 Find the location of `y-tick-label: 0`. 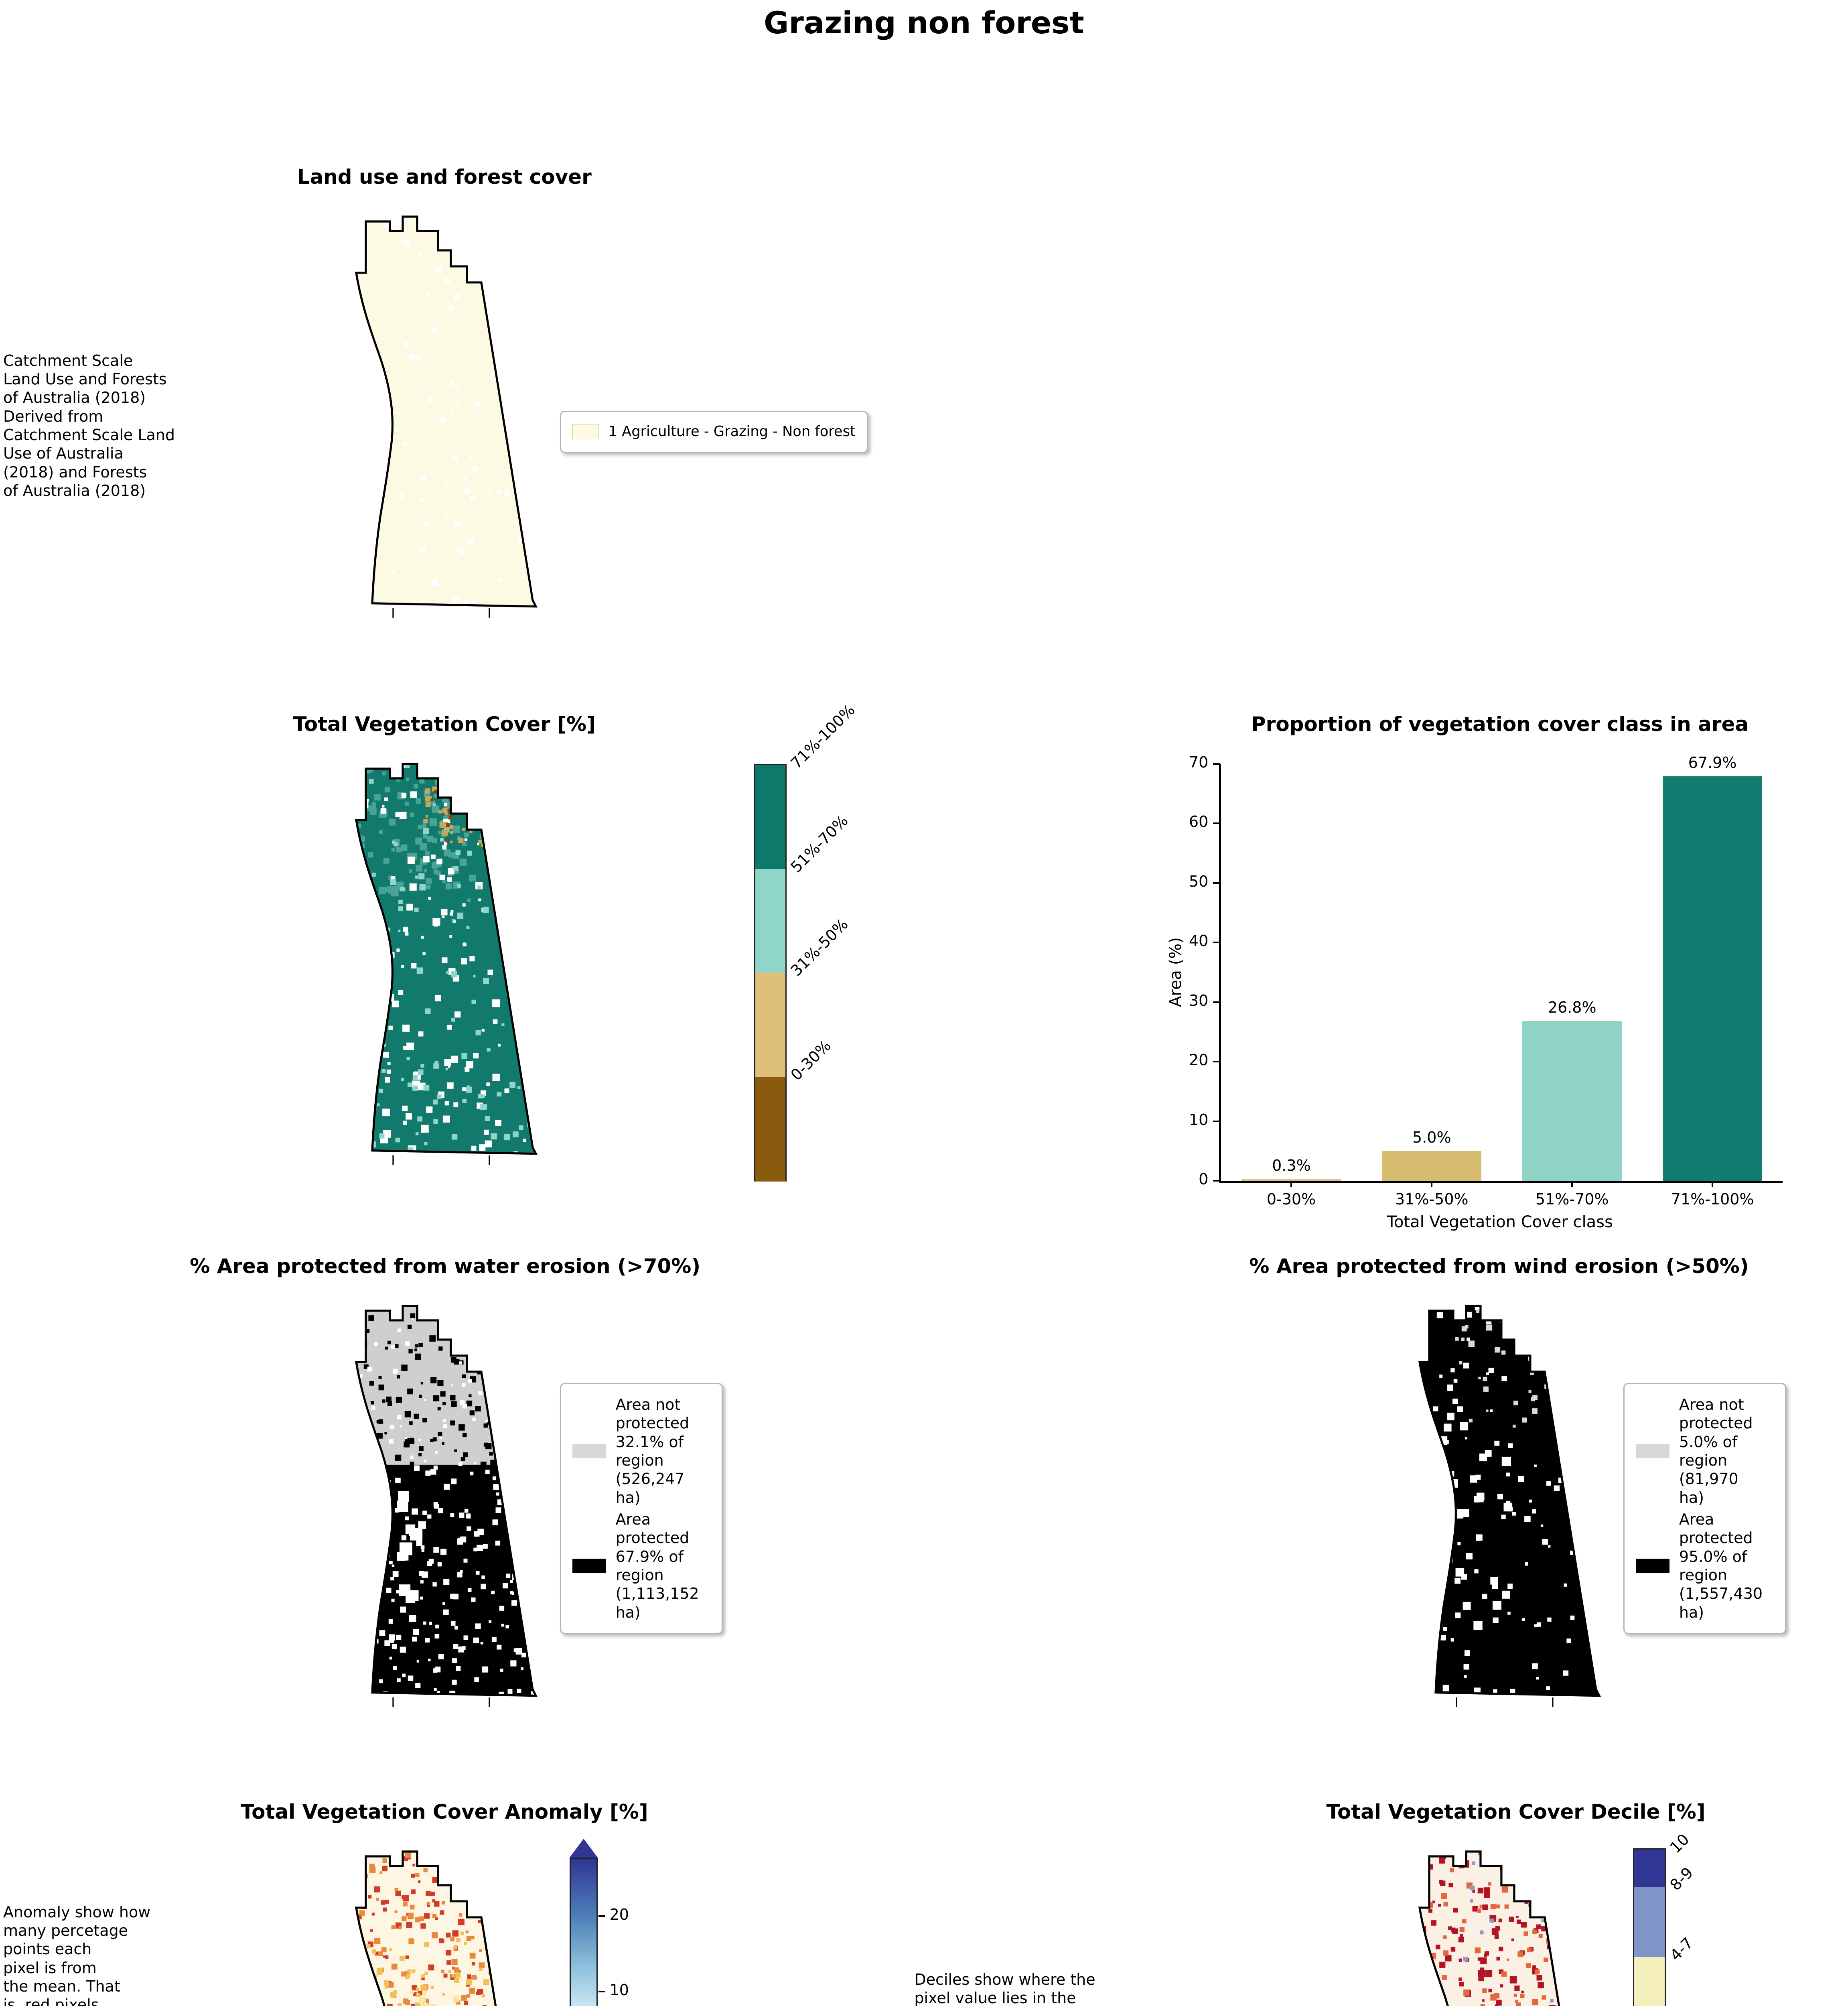

y-tick-label: 0 is located at coordinates (1204, 1179).